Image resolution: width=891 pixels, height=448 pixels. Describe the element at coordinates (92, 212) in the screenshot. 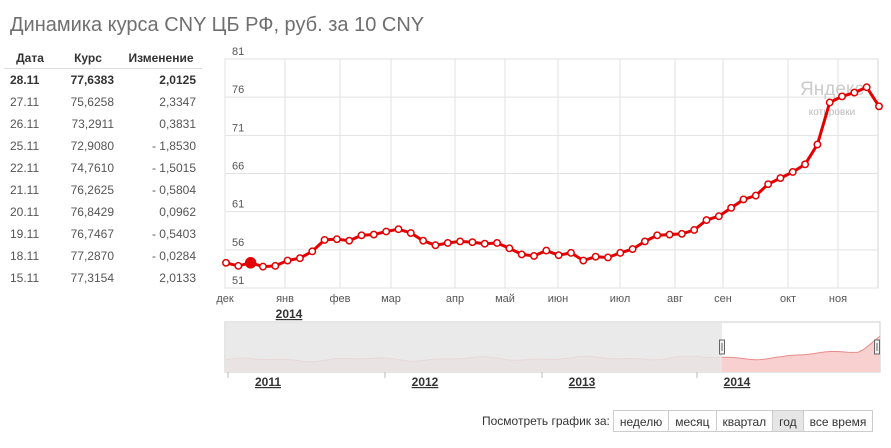

I see `row-rate: 76,8429` at that location.